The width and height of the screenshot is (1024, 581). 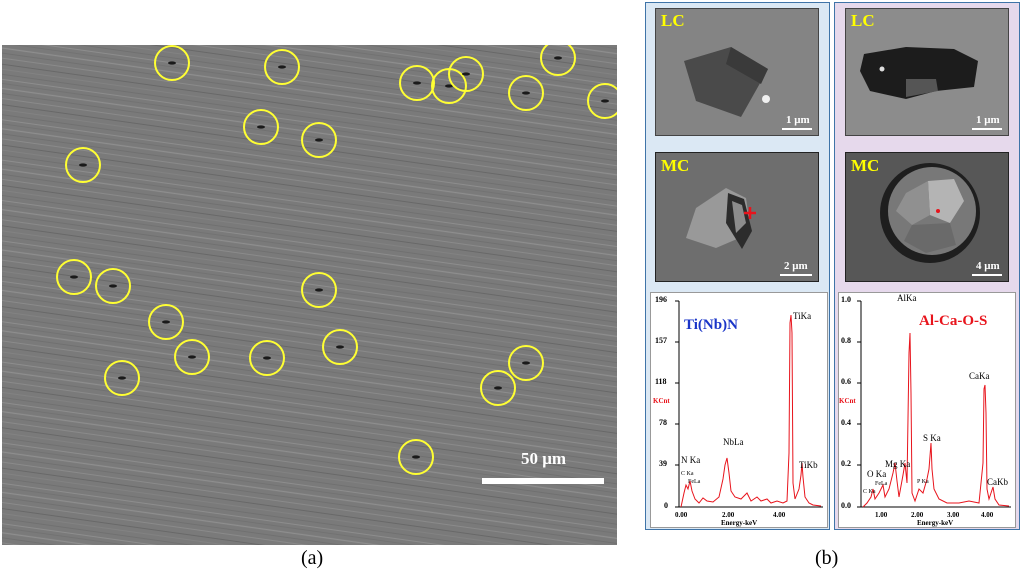 What do you see at coordinates (681, 515) in the screenshot?
I see `x-tick-0: 0.00` at bounding box center [681, 515].